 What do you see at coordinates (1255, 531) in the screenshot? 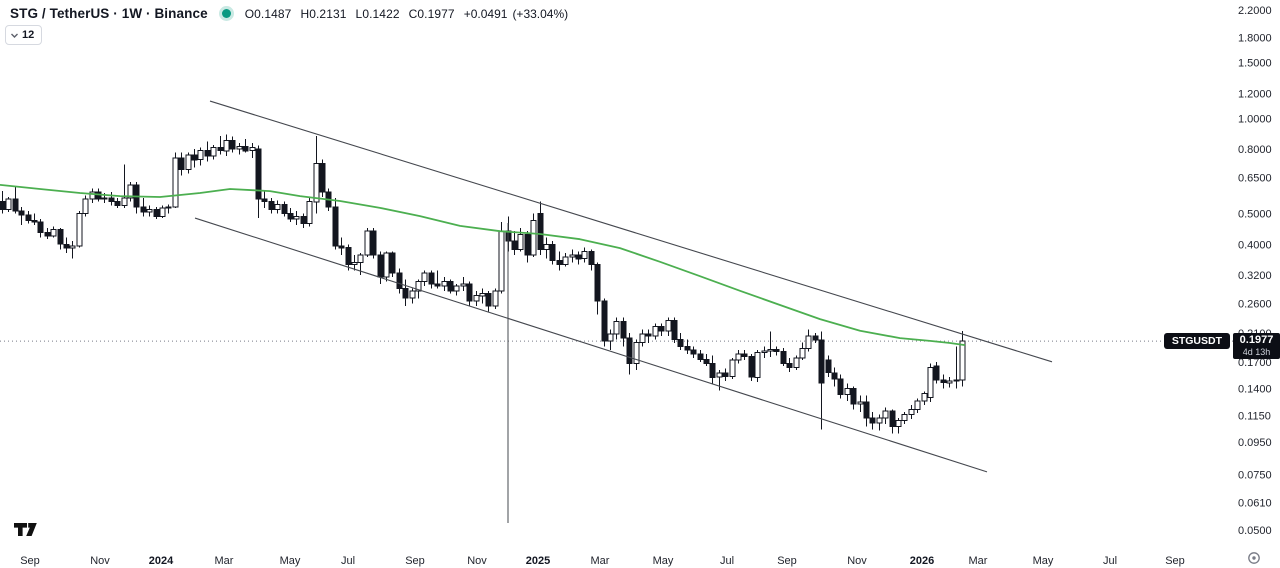
I see `price-tick-label: 0.0500` at bounding box center [1255, 531].